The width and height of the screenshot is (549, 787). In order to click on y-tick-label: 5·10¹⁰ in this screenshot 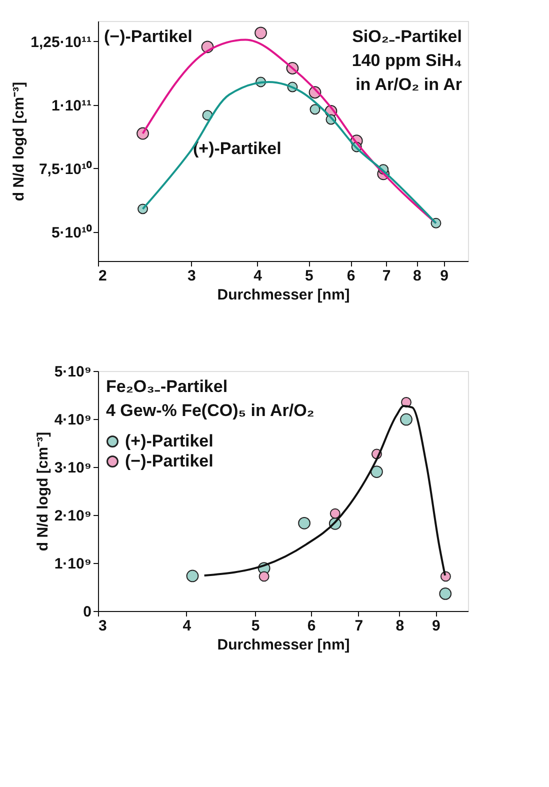, I will do `click(71, 232)`.